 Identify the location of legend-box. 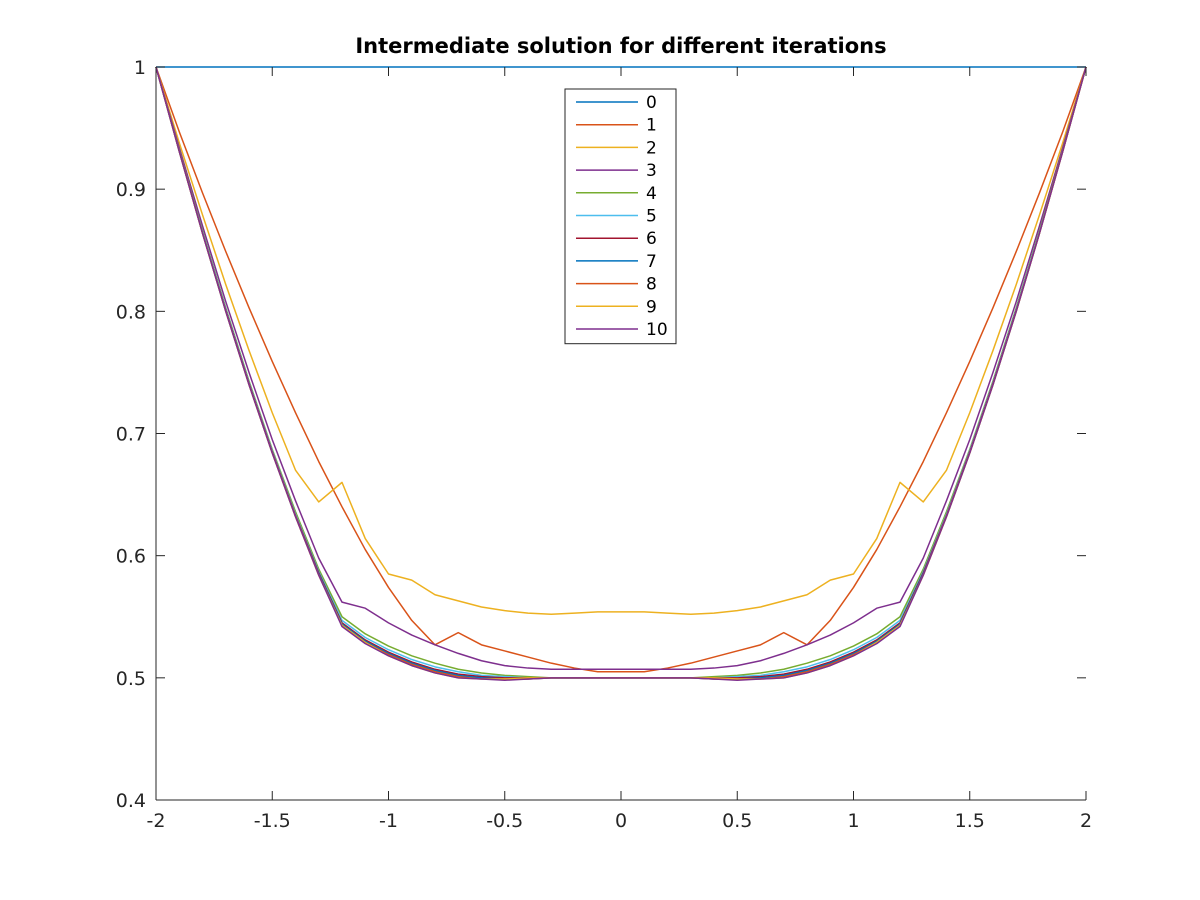
(620, 216).